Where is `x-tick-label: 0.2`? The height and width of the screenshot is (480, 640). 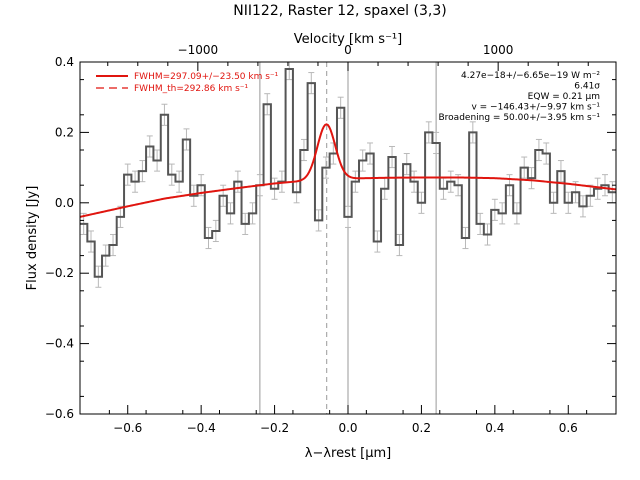 x-tick-label: 0.2 is located at coordinates (421, 428).